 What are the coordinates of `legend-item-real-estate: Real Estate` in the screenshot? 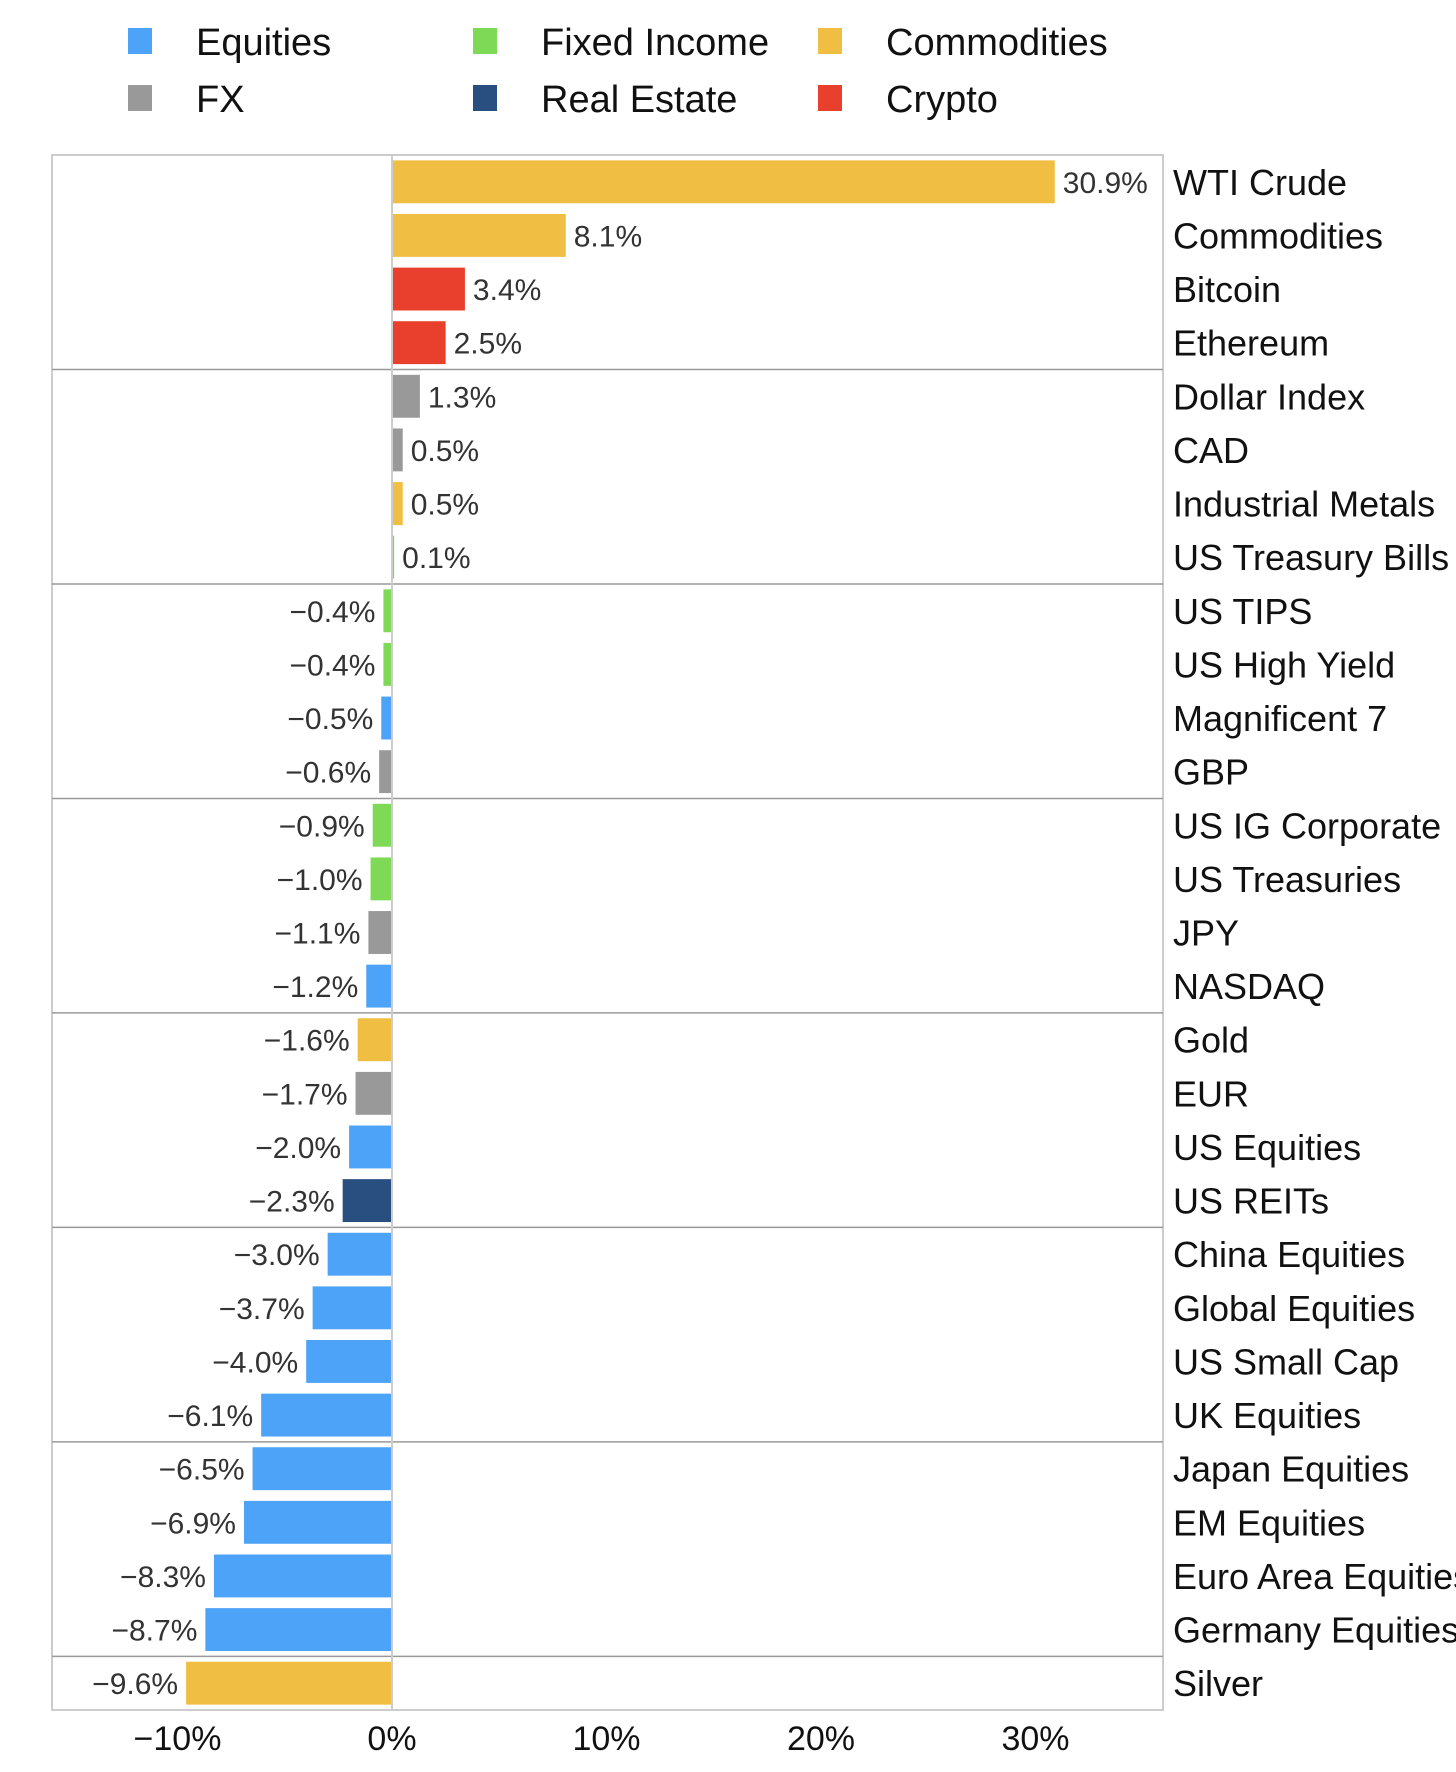 It's located at (605, 100).